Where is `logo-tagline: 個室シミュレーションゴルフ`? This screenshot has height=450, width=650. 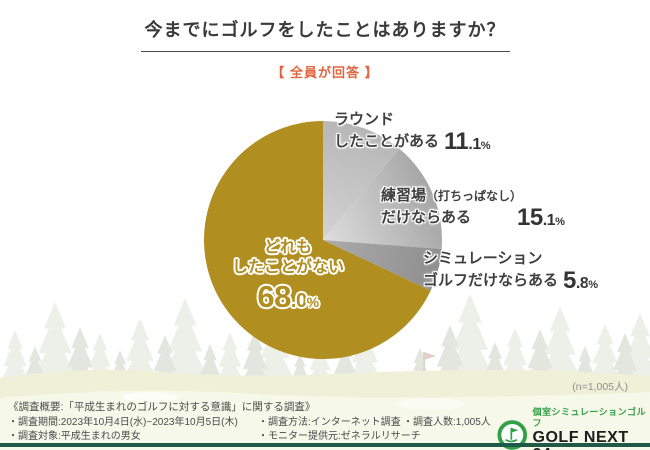
logo-tagline: 個室シミュレーションゴルフ is located at coordinates (589, 417).